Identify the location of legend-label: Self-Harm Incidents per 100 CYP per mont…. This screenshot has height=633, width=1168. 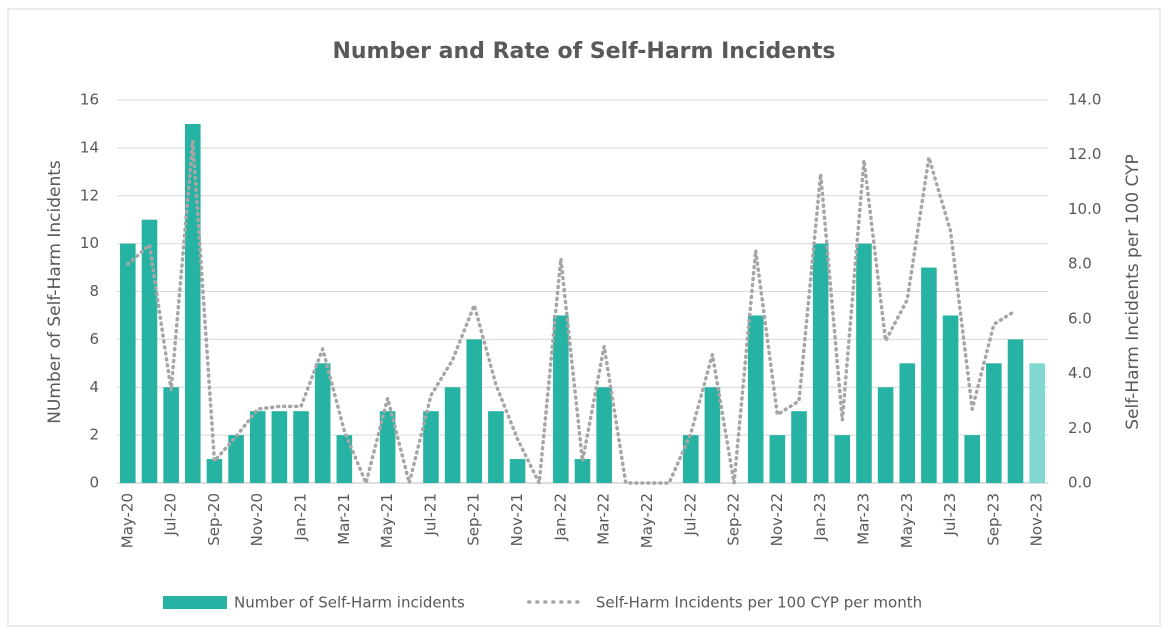
(759, 603).